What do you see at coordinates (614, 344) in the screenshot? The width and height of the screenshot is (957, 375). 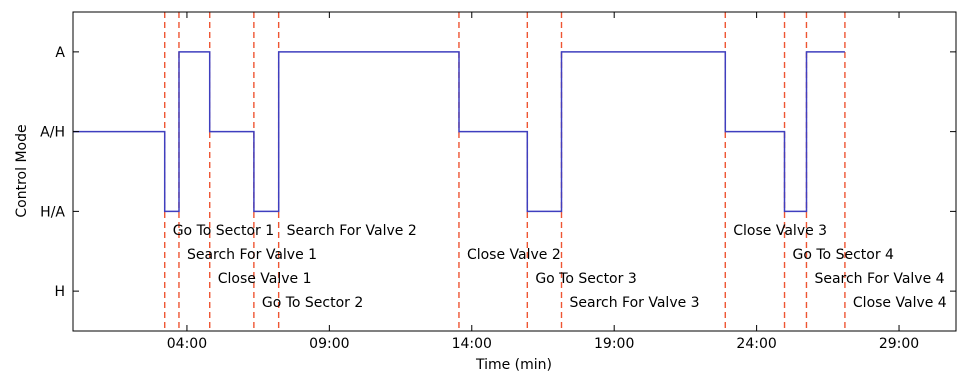 I see `x-tick-label-4: 19:00` at bounding box center [614, 344].